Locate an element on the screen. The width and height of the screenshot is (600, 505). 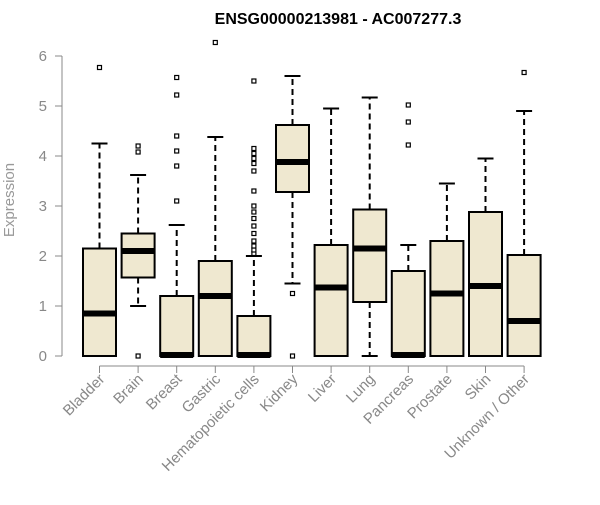
x-tick-label: Liver is located at coordinates (322, 388).